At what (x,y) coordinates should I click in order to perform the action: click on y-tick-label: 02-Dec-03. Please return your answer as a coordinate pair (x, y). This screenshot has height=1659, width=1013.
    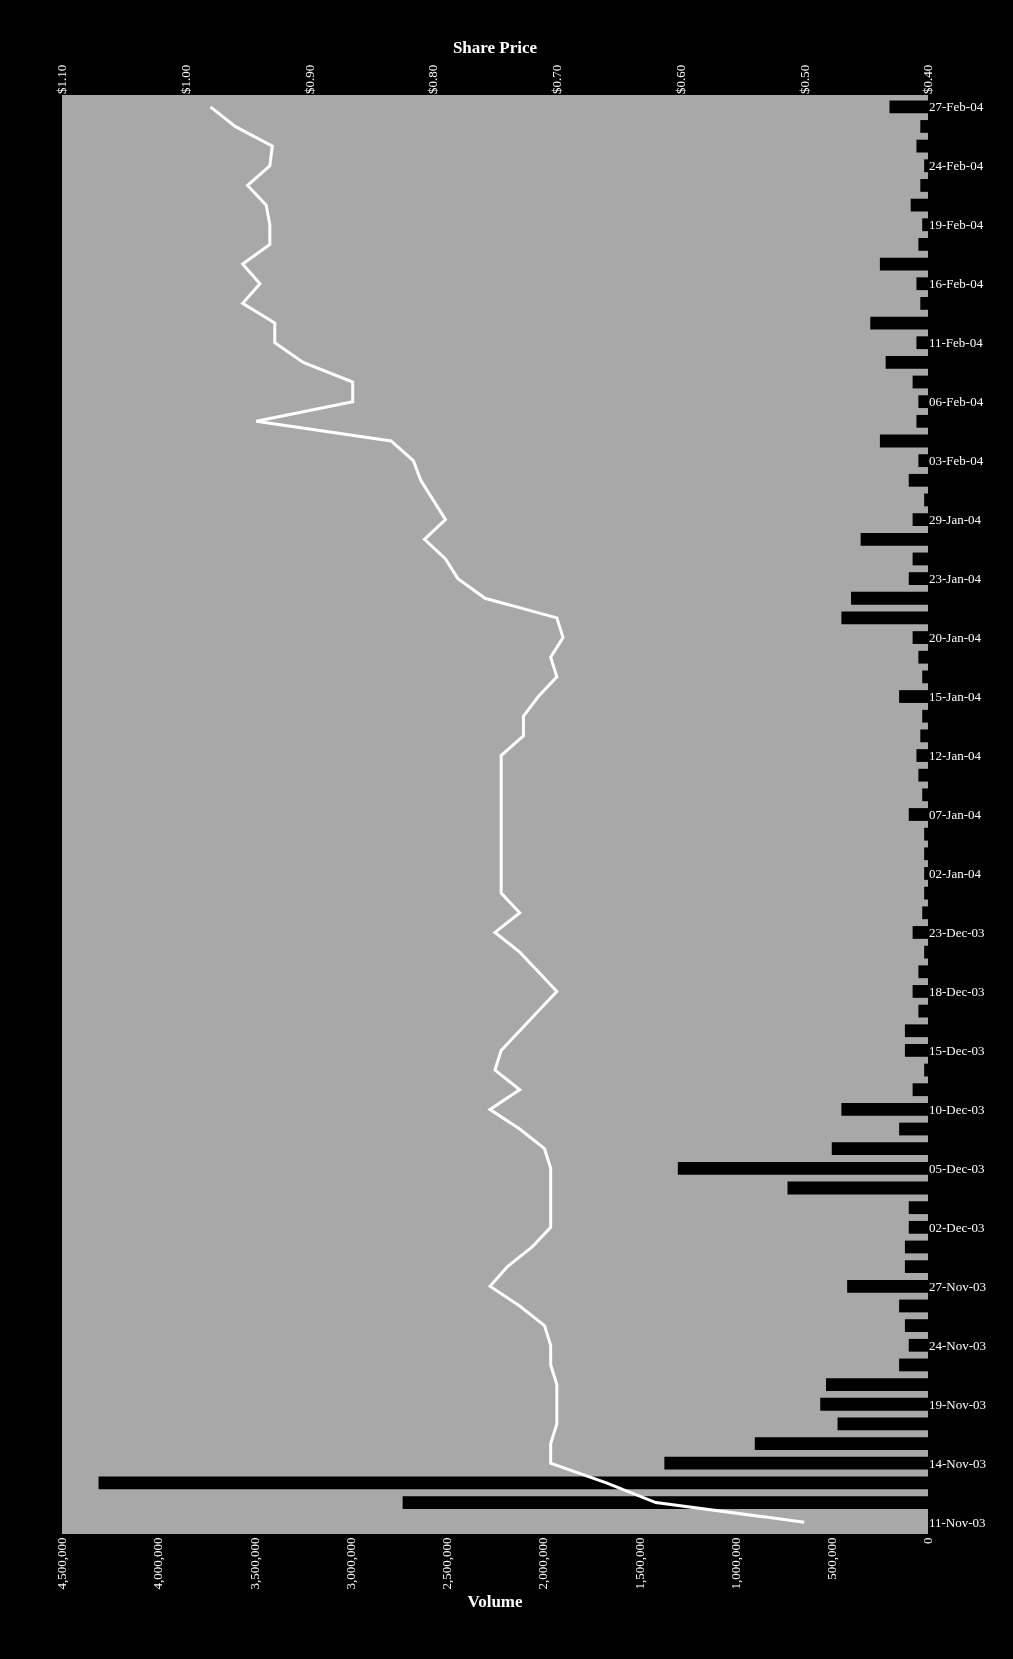
    Looking at the image, I should click on (957, 1227).